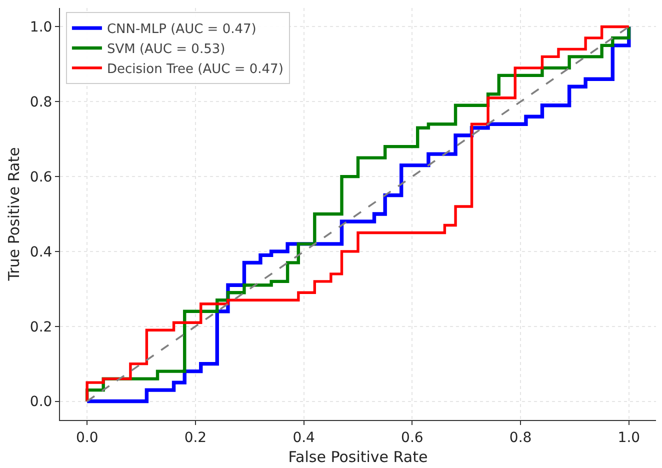 The image size is (662, 468). Describe the element at coordinates (181, 30) in the screenshot. I see `legend-label: CNN-MLP (AUC = 0.47)` at that location.